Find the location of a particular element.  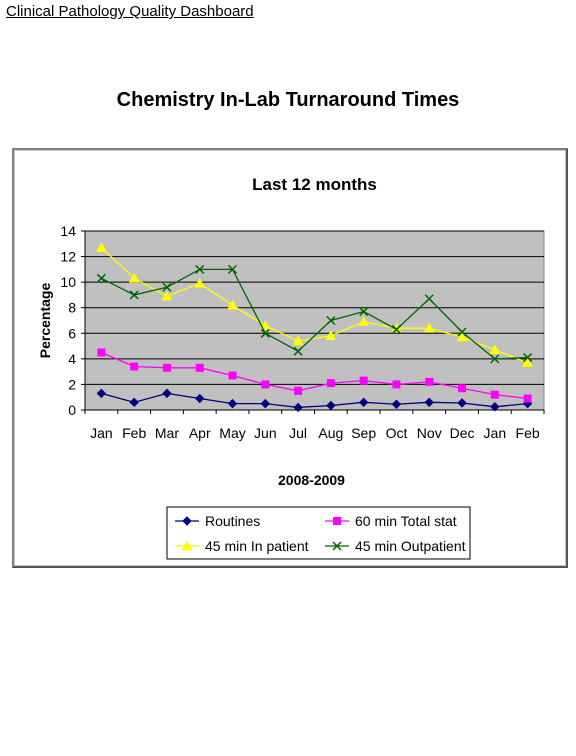

x-tick-label: May is located at coordinates (232, 433).